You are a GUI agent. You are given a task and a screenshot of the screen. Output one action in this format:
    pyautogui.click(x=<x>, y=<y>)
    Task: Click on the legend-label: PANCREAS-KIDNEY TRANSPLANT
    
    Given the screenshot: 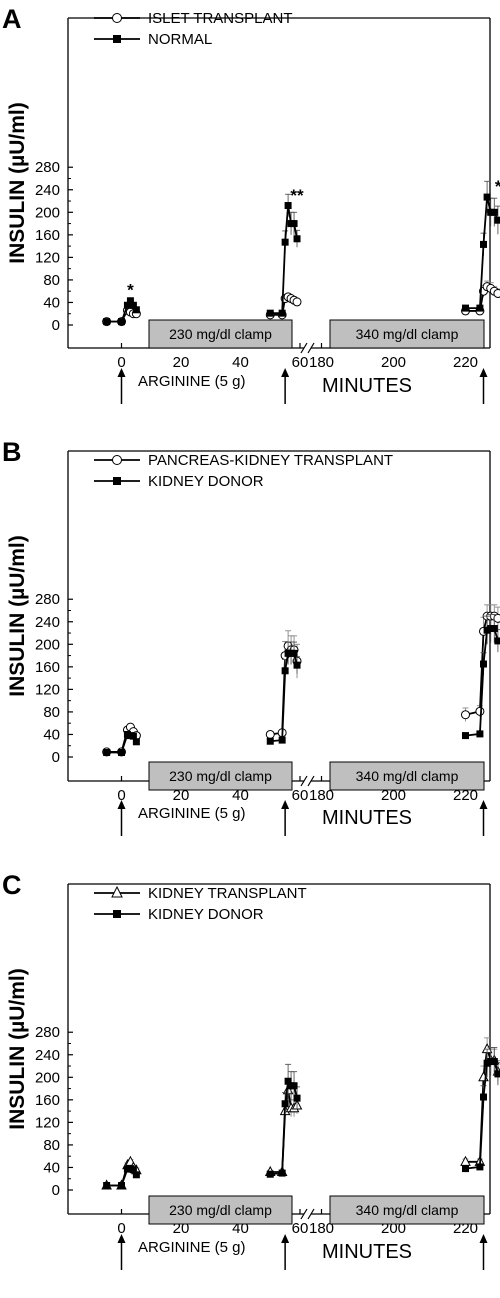 What is the action you would take?
    pyautogui.click(x=270, y=460)
    